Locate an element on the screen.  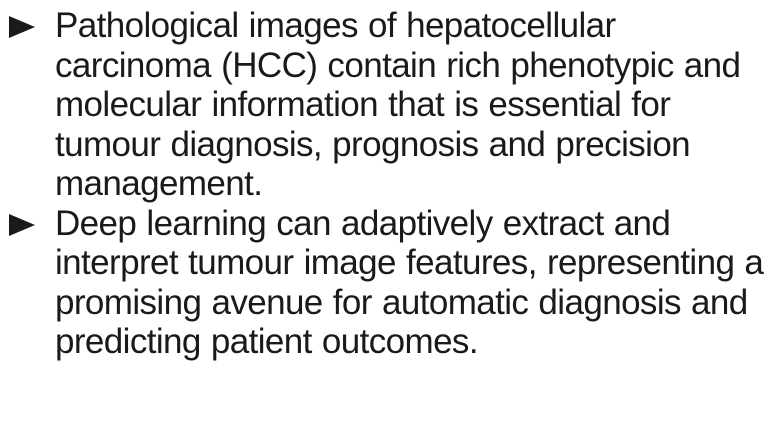
text-line: management. is located at coordinates (159, 183).